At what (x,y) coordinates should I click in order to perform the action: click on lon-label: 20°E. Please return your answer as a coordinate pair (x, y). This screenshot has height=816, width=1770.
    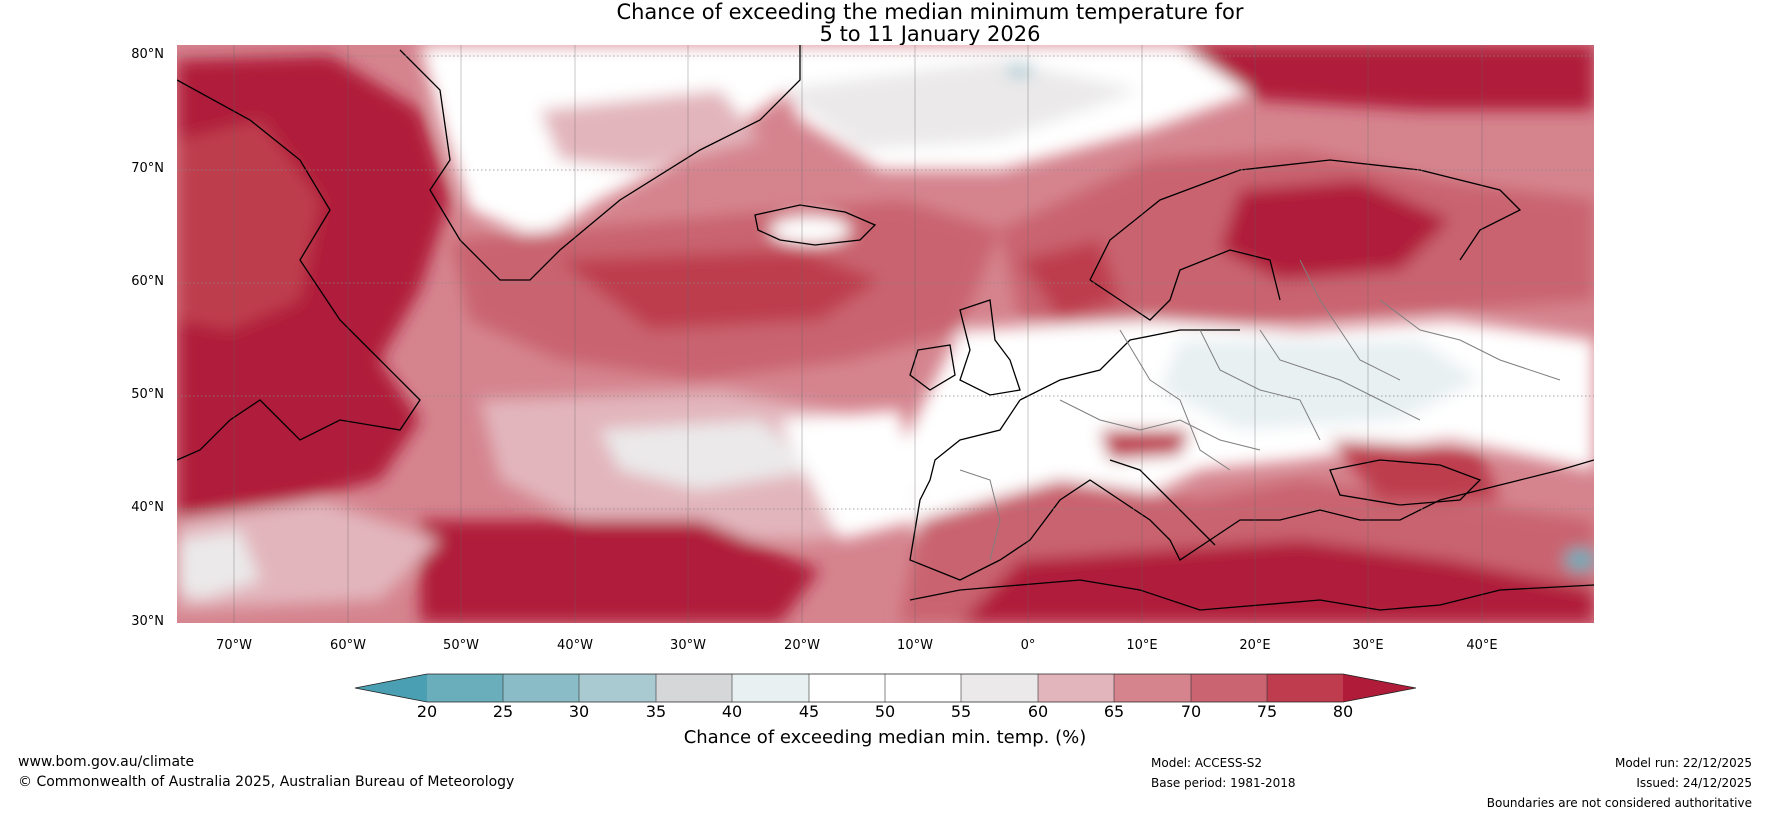
    Looking at the image, I should click on (1255, 645).